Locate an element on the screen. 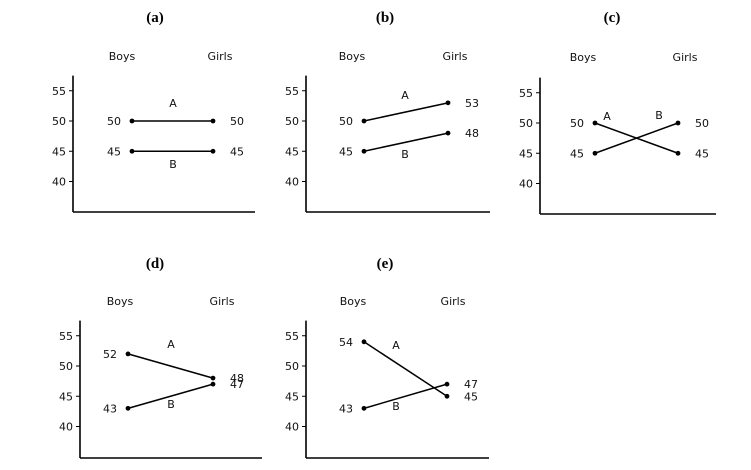  data-label: 54 is located at coordinates (346, 342).